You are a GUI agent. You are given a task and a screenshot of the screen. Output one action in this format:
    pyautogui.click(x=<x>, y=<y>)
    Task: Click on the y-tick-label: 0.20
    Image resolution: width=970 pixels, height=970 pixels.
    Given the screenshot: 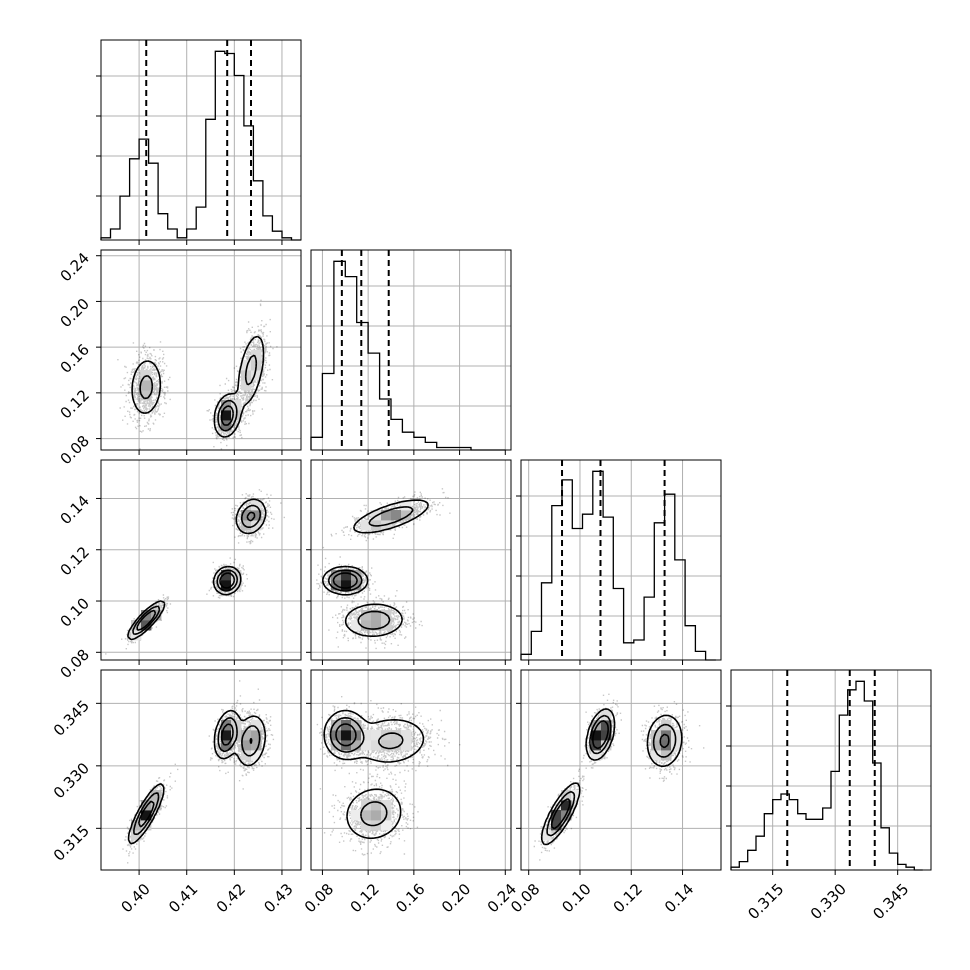 What is the action you would take?
    pyautogui.click(x=75, y=313)
    